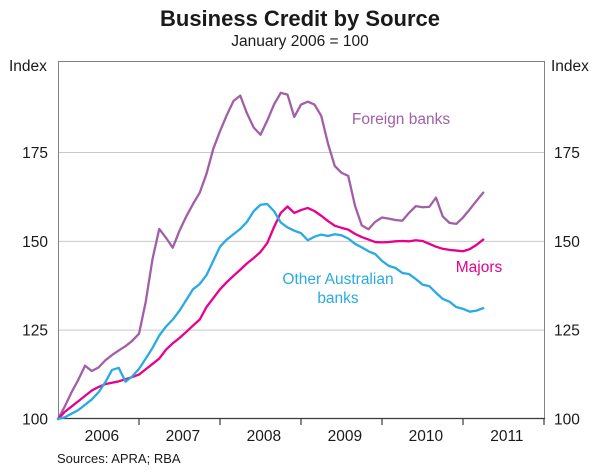  I want to click on x-tick-label-2011: 2011, so click(506, 436).